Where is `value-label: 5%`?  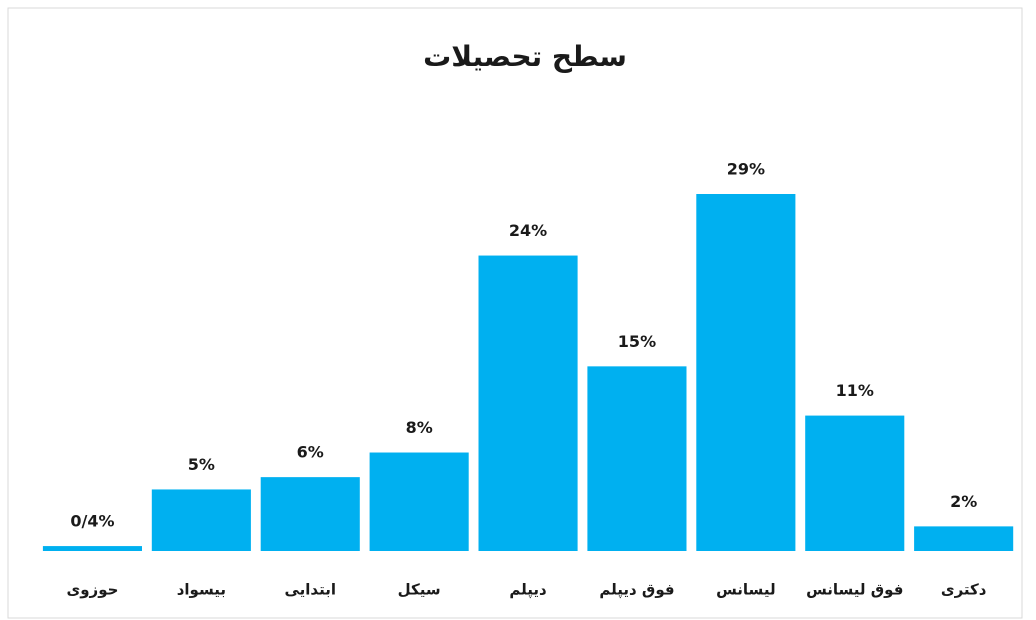 value-label: 5% is located at coordinates (201, 464).